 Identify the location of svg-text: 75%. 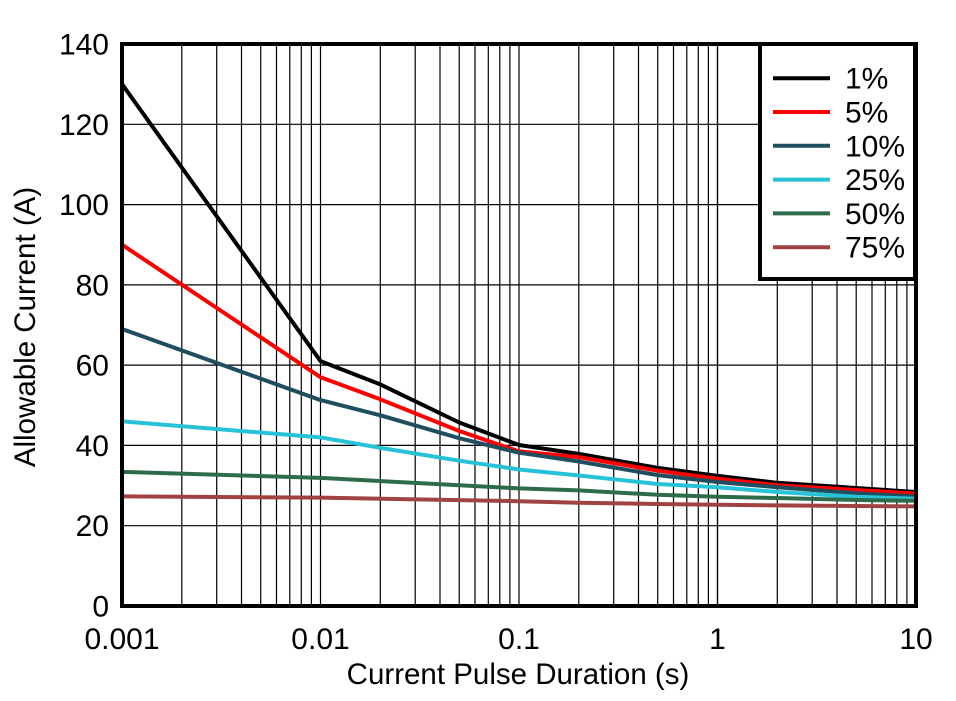
(875, 248).